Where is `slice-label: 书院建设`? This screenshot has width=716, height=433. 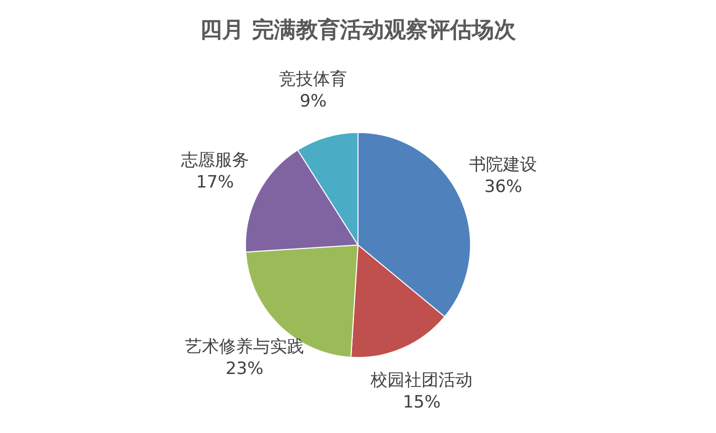
slice-label: 书院建设 is located at coordinates (503, 165).